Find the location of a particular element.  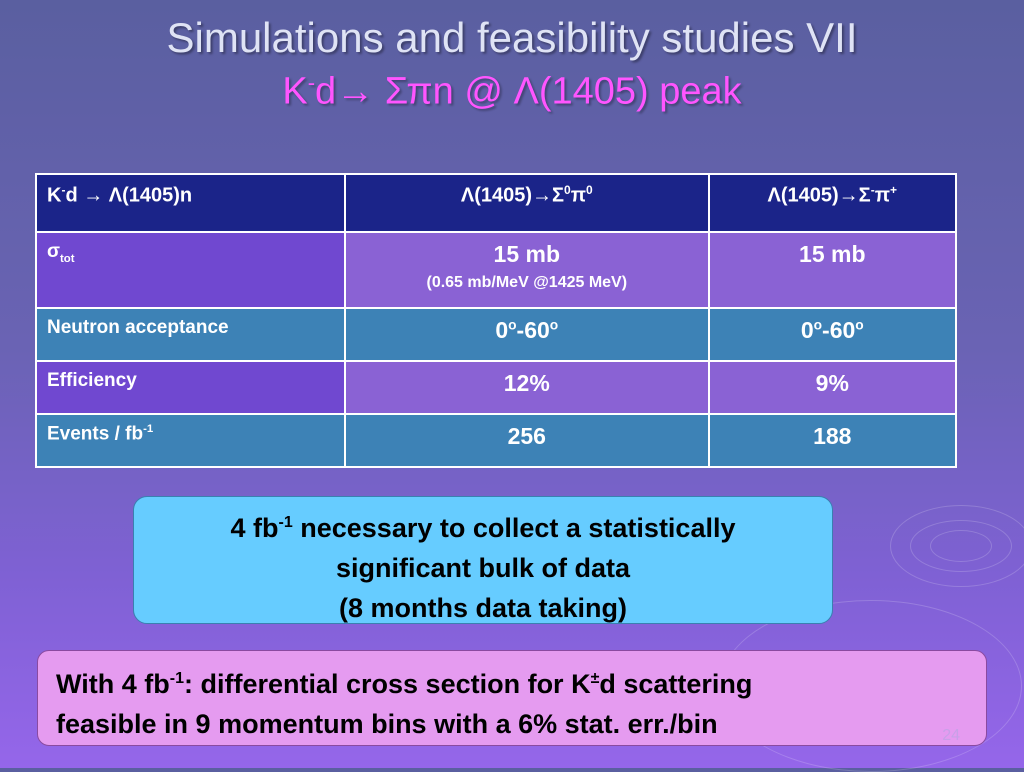

cell-sigma-c1-note: (0.65 mb/MeV @1425 MeV) is located at coordinates (527, 282).